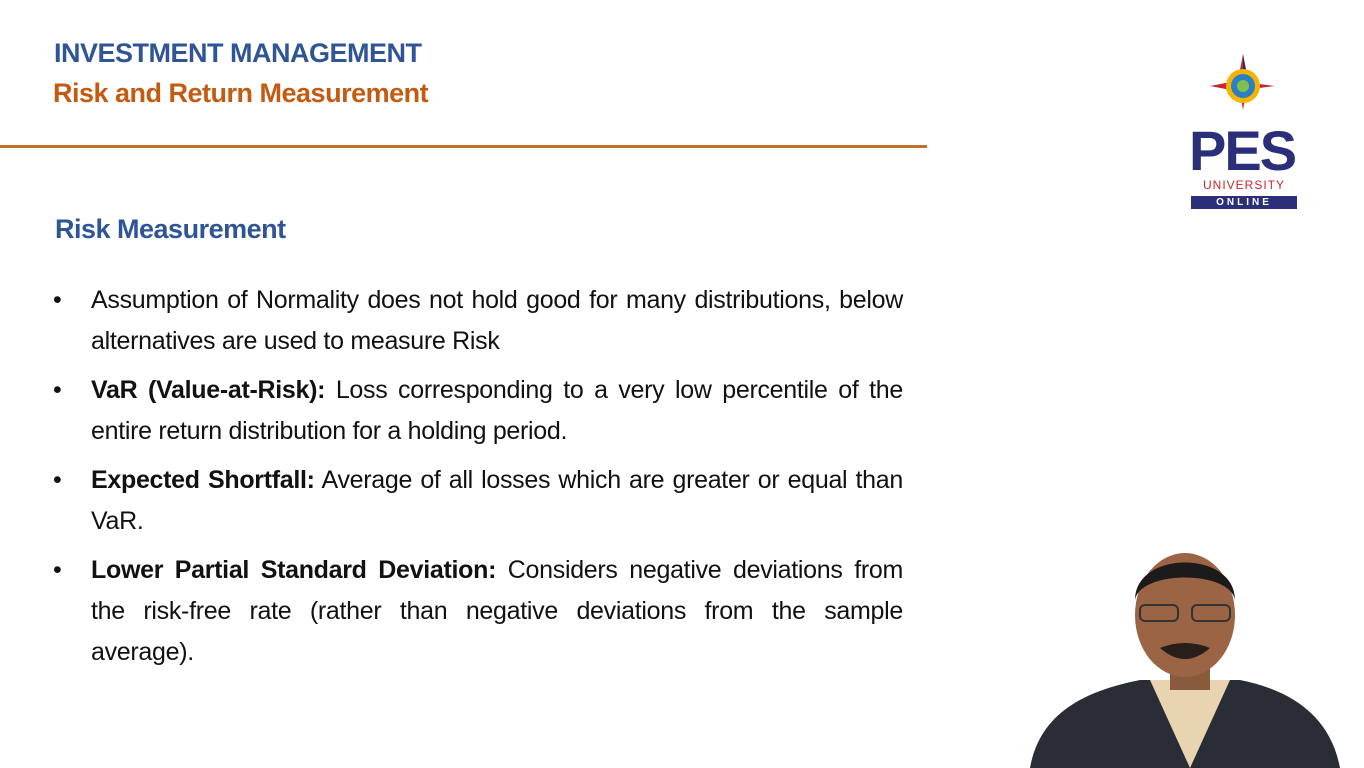 This screenshot has width=1364, height=768. Describe the element at coordinates (1242, 82) in the screenshot. I see `logo-emblem` at that location.